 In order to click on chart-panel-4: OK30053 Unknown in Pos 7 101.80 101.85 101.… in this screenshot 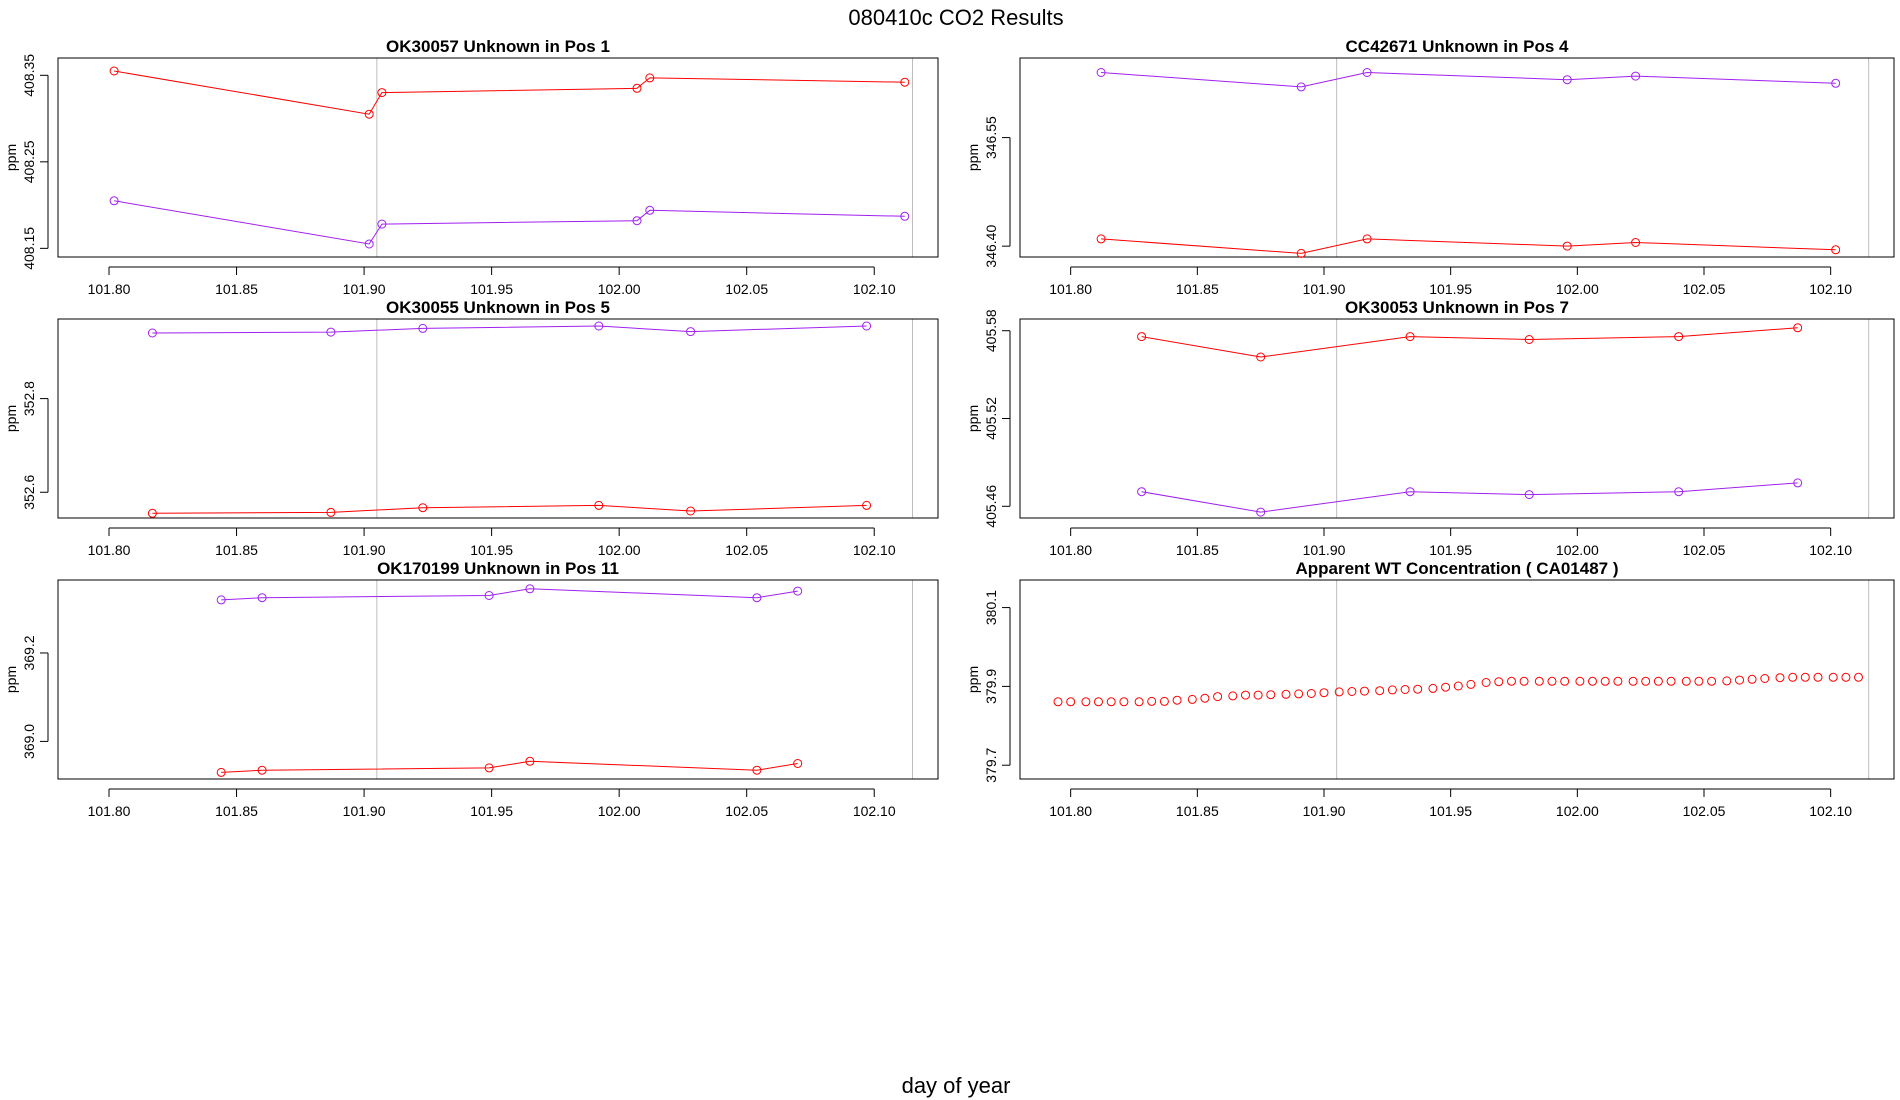, I will do `click(1430, 428)`.